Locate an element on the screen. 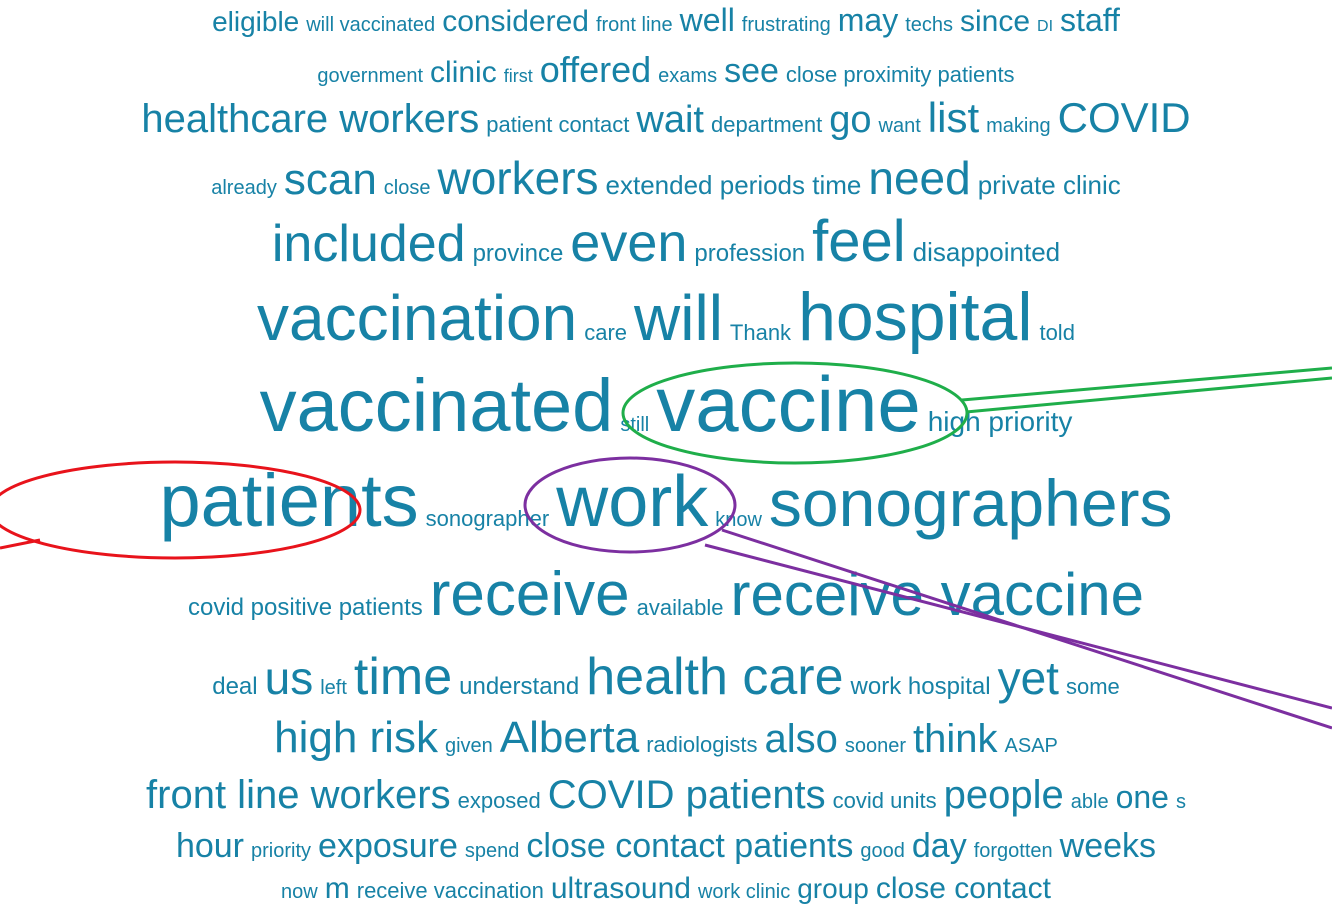  word: techs is located at coordinates (929, 25).